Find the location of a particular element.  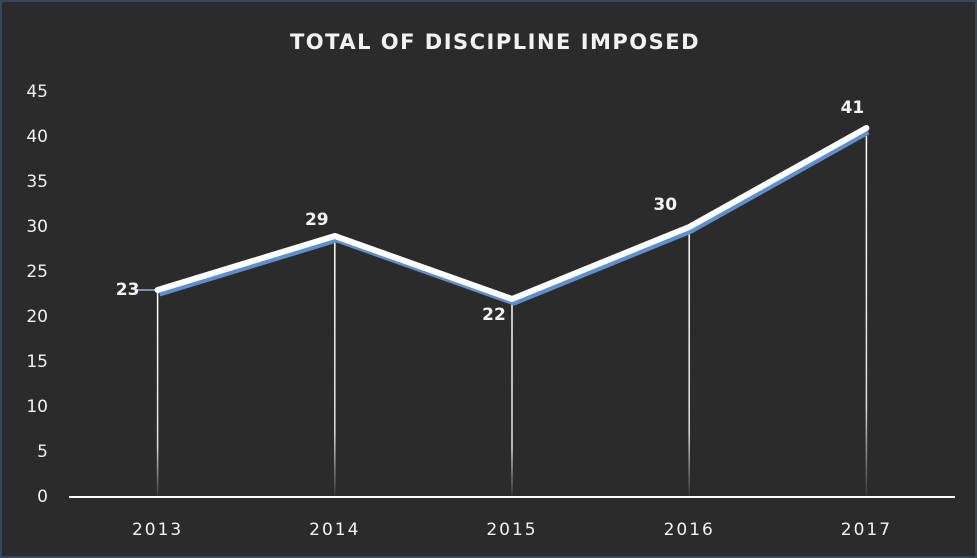

data-label: 30 is located at coordinates (665, 205).